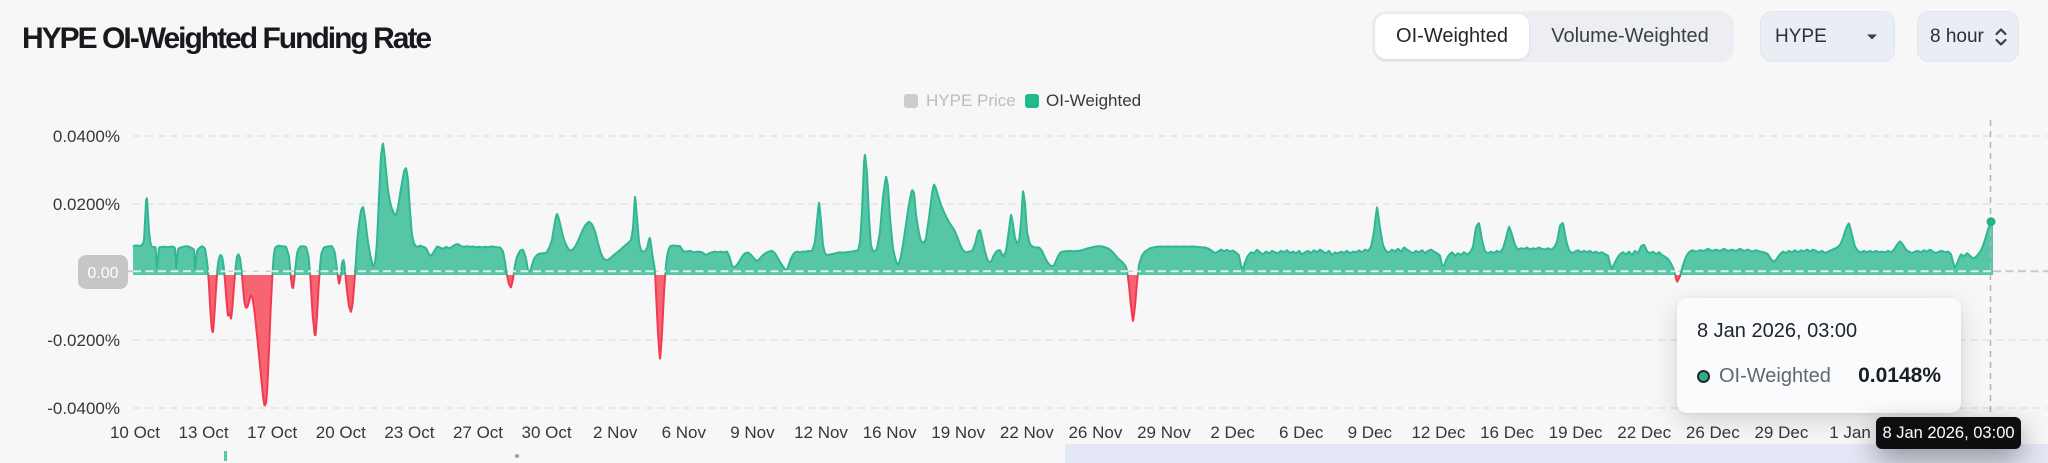 This screenshot has height=463, width=2048. Describe the element at coordinates (1301, 432) in the screenshot. I see `svg-text: 6 Dec` at that location.